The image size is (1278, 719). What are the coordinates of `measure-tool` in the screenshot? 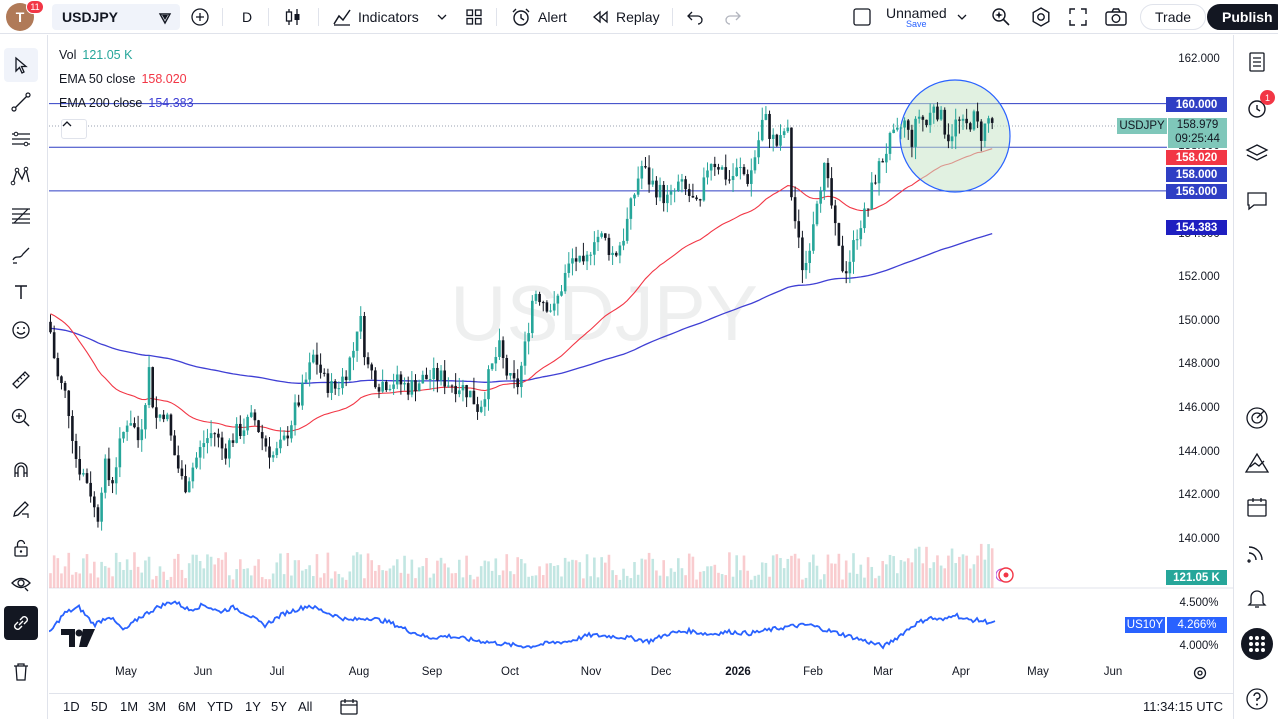 It's located at (21, 380).